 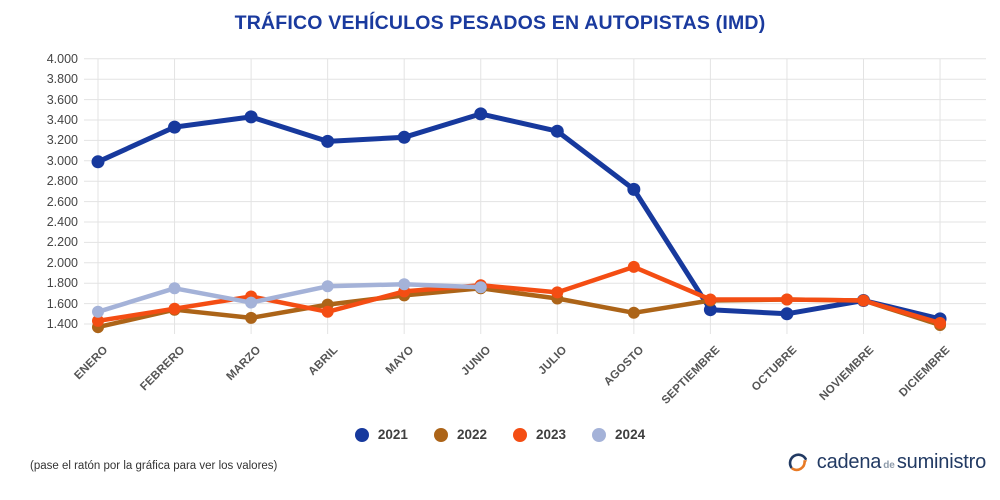 What do you see at coordinates (889, 465) in the screenshot?
I see `logo-text-de: de` at bounding box center [889, 465].